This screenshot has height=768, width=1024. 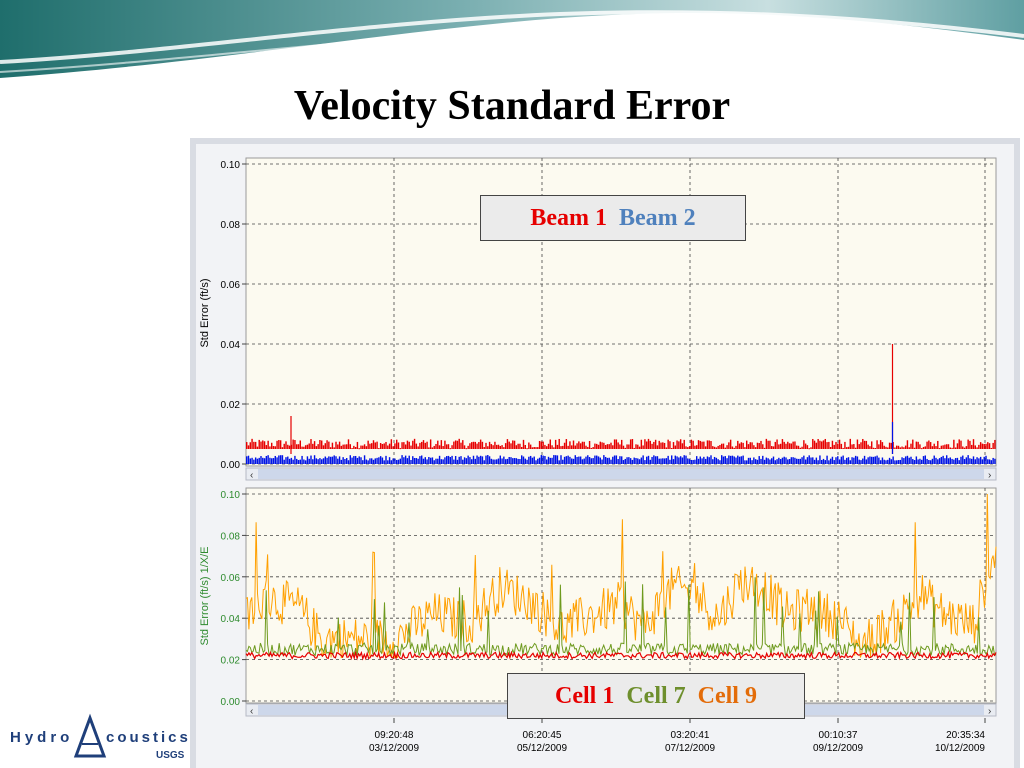 What do you see at coordinates (838, 748) in the screenshot?
I see `x-tick-date: 09/12/2009` at bounding box center [838, 748].